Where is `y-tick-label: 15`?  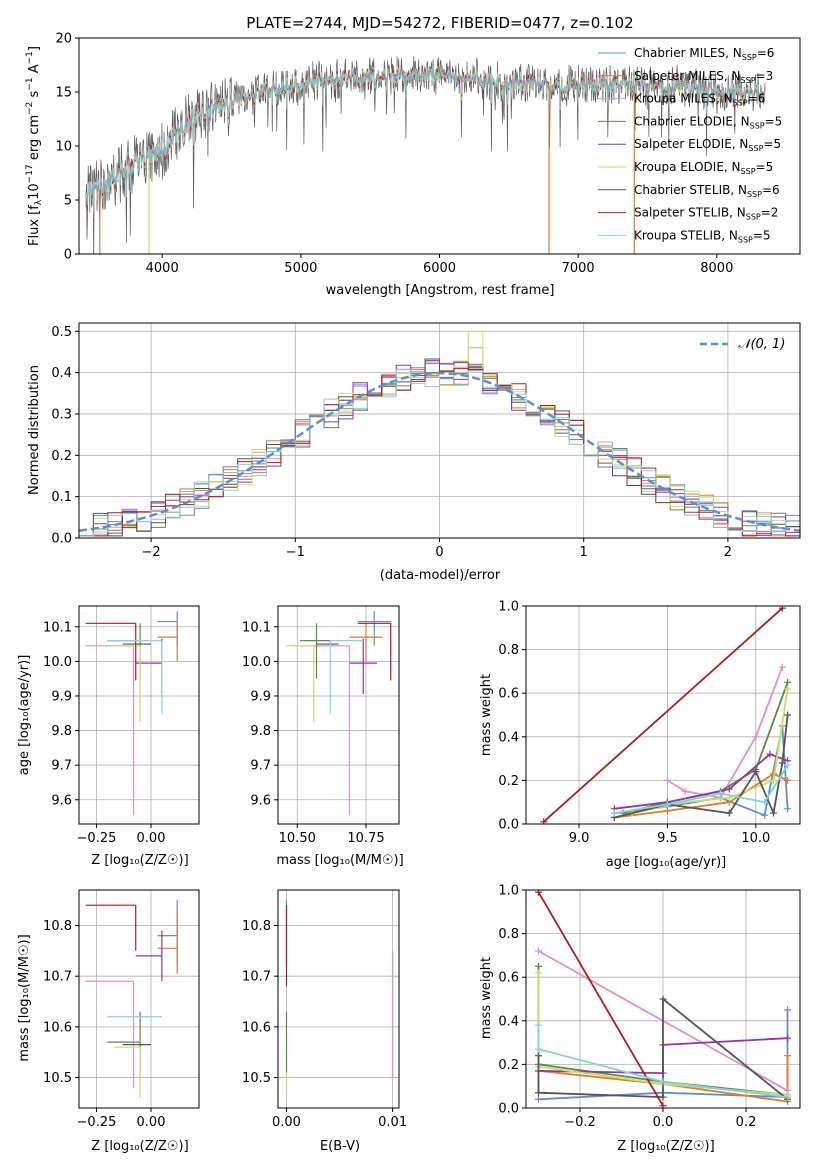
y-tick-label: 15 is located at coordinates (63, 93).